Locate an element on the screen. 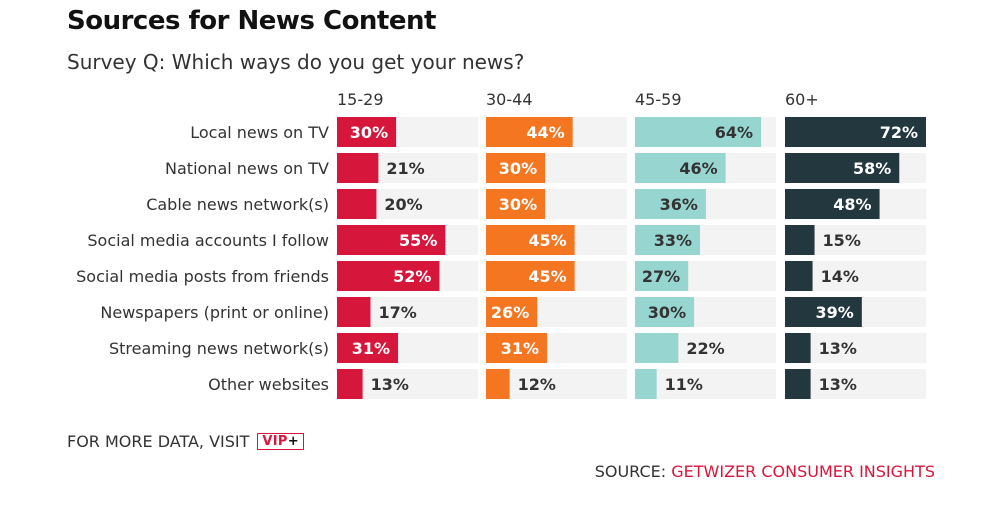  category-label: Social media accounts I follow is located at coordinates (208, 240).